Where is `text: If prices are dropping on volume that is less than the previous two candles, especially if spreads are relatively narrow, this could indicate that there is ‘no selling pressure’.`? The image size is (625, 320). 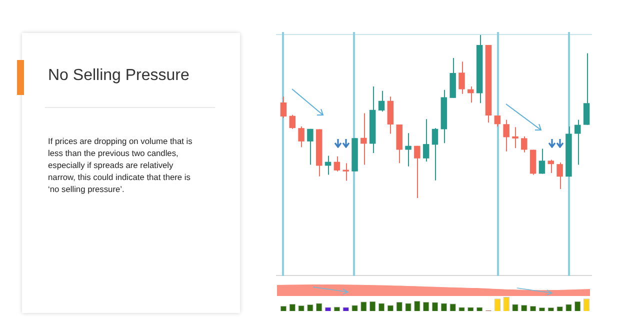 text: If prices are dropping on volume that is less than the previous two candles, especially if spreads are relatively narrow, this could indicate that there is ‘no selling pressure’. is located at coordinates (121, 165).